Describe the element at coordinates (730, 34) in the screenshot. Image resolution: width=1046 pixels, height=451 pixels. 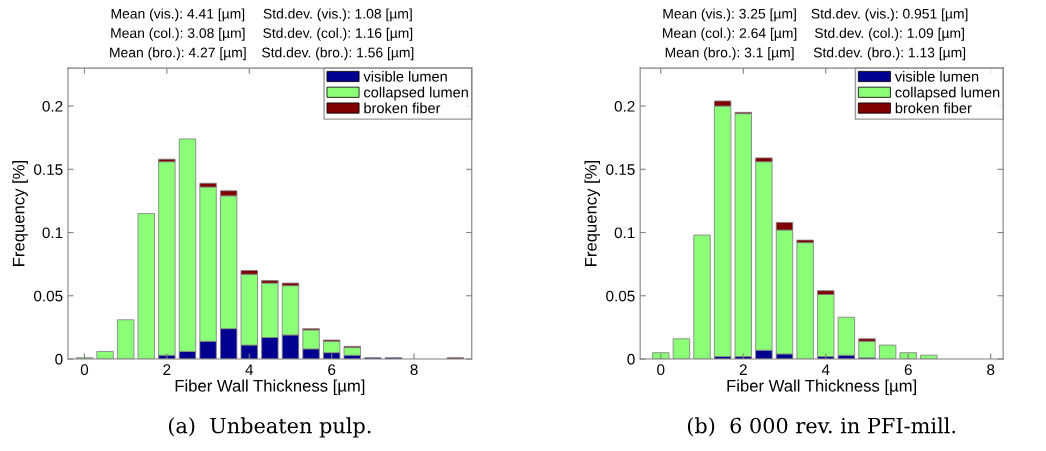
I see `text: Mean (col.): 2.64 [µm]` at that location.